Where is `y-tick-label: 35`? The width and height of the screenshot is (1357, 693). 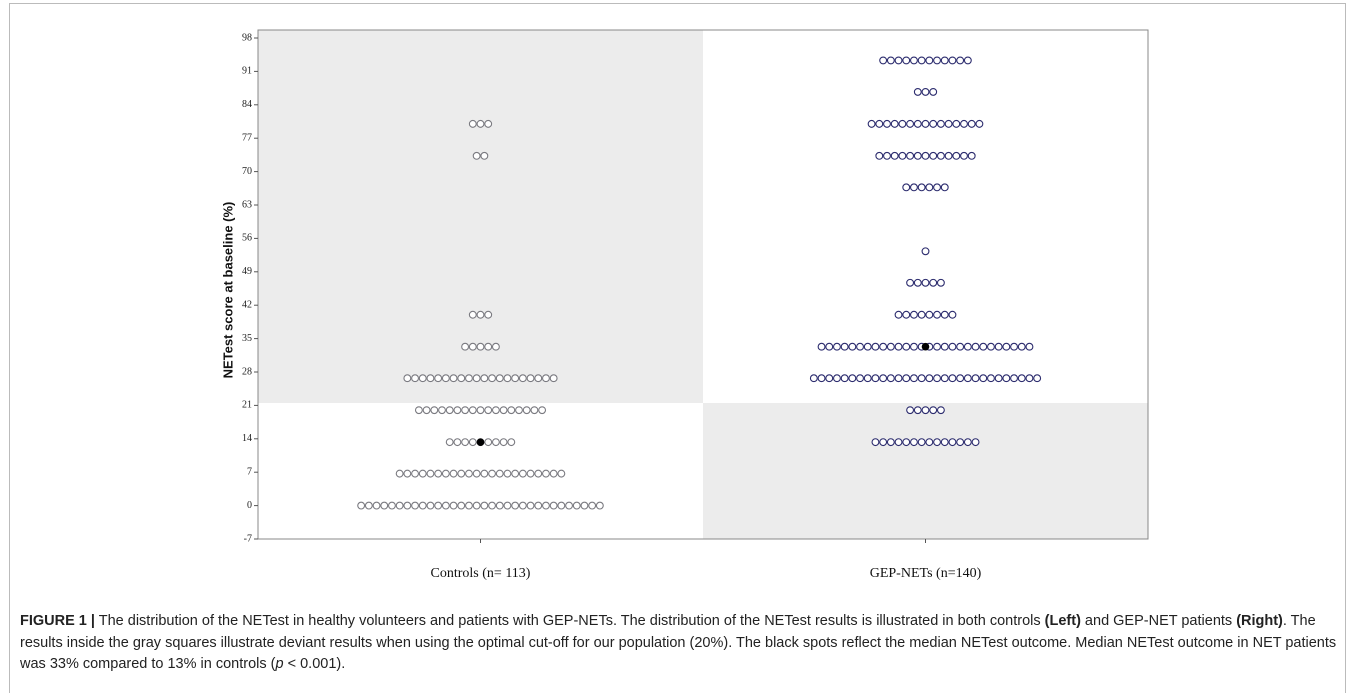 y-tick-label: 35 is located at coordinates (247, 338).